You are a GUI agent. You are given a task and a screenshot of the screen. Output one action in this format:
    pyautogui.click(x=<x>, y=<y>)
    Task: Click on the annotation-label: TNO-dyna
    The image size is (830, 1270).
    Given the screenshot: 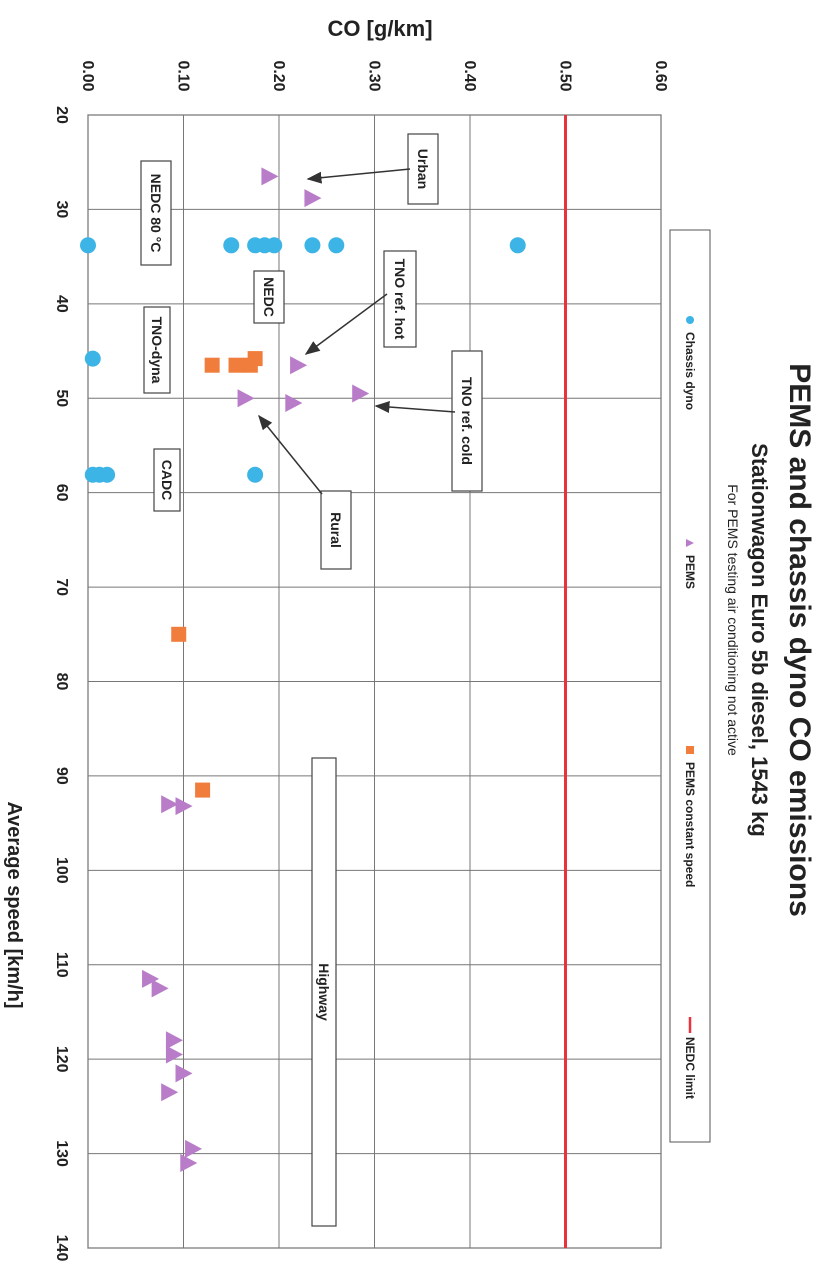 What is the action you would take?
    pyautogui.click(x=157, y=350)
    